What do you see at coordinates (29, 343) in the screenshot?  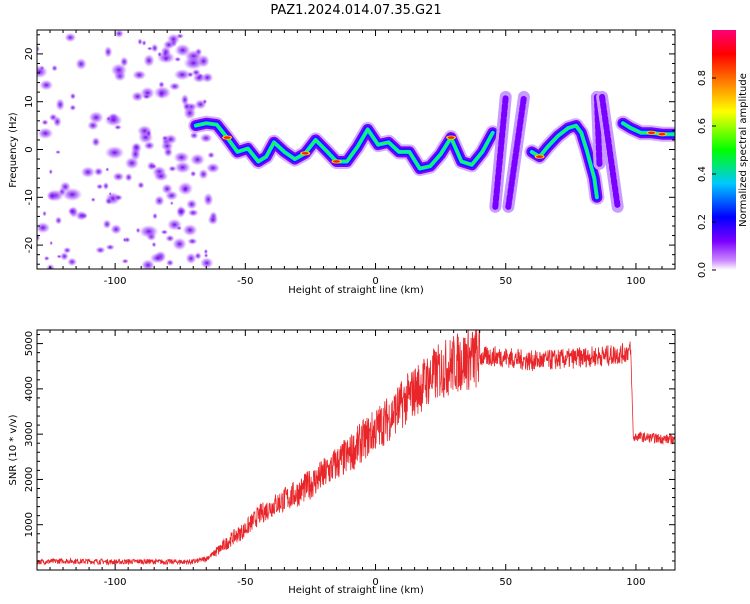 I see `y-tick-label: 5000` at bounding box center [29, 343].